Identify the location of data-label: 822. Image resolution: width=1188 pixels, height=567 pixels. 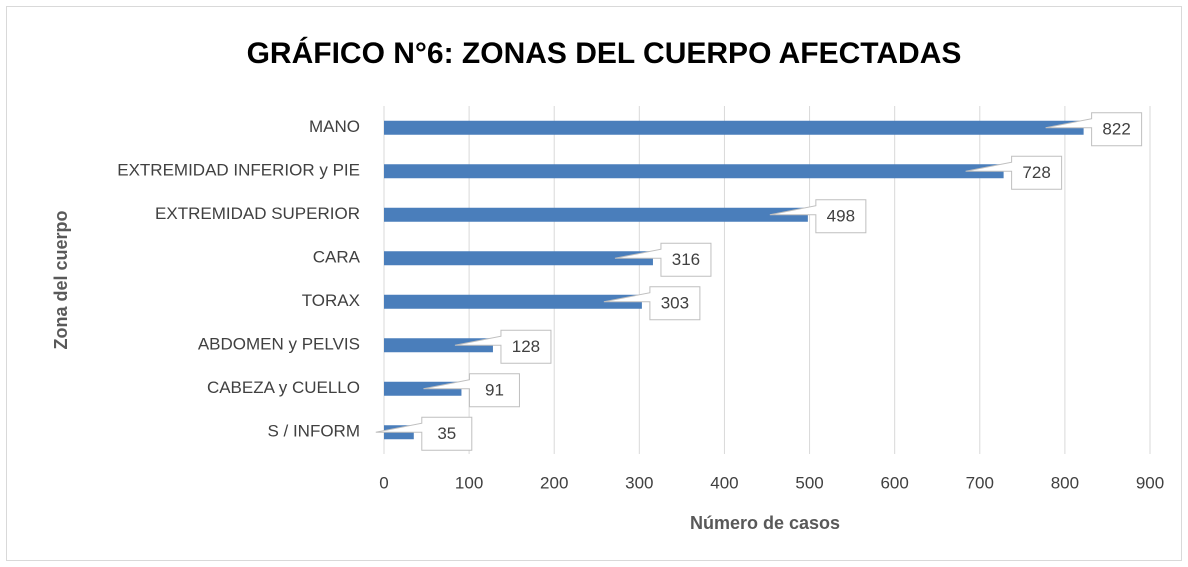
(1116, 129).